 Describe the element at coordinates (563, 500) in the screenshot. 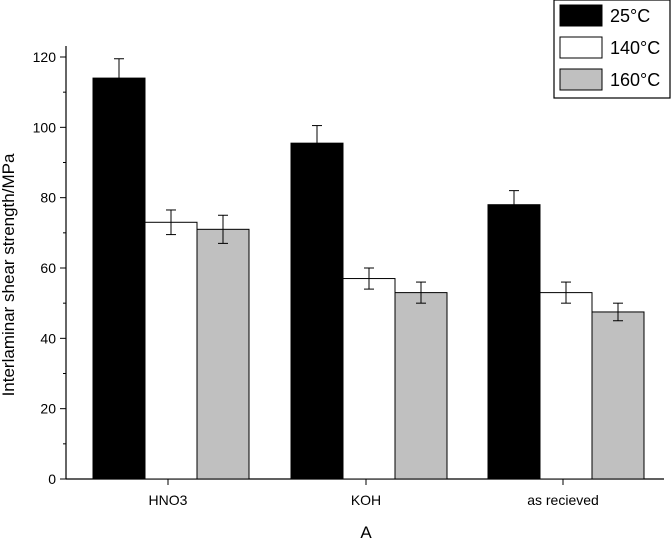

I see `x-tick-label: as recieved` at that location.